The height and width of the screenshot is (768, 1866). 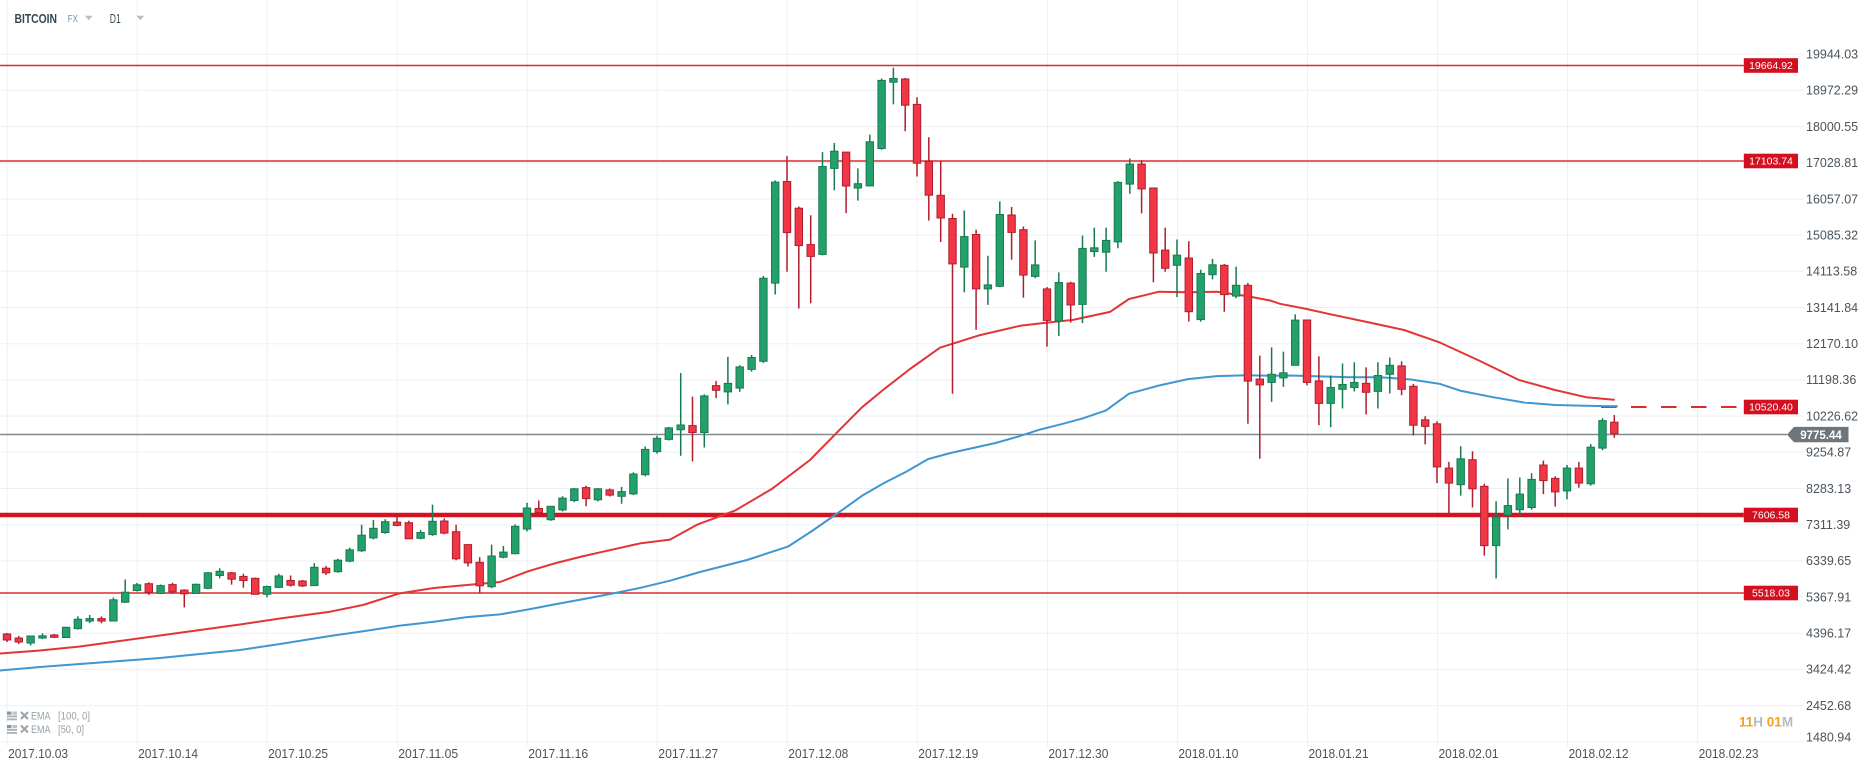 What do you see at coordinates (1832, 416) in the screenshot?
I see `svg-text: 10226.62` at bounding box center [1832, 416].